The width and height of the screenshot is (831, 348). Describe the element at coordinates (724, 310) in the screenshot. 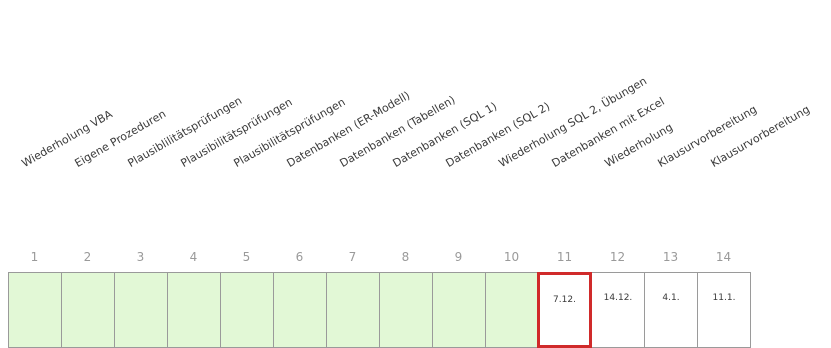

I see `week-cell-14: 11.1.` at that location.